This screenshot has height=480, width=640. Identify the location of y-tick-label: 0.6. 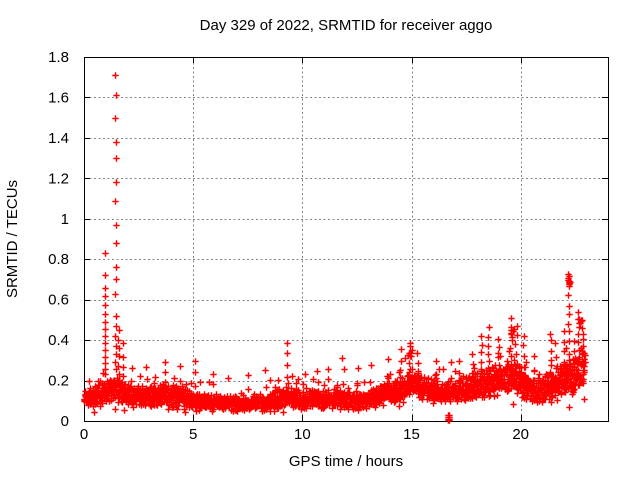
(58, 300).